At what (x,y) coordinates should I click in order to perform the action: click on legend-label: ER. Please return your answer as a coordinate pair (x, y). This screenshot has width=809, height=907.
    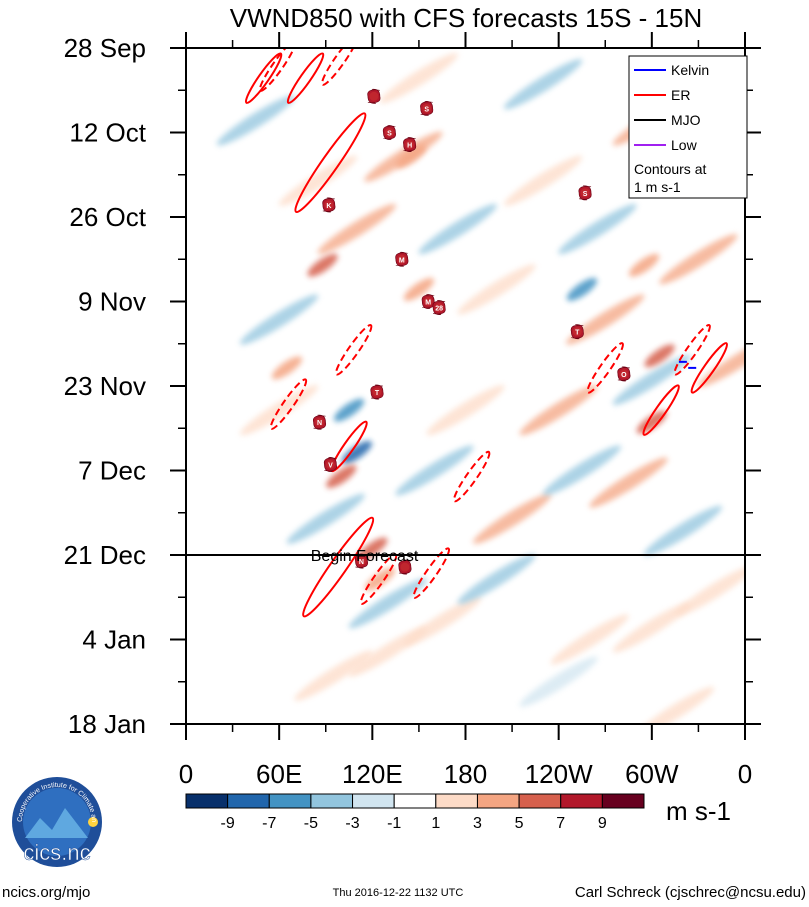
    Looking at the image, I should click on (680, 95).